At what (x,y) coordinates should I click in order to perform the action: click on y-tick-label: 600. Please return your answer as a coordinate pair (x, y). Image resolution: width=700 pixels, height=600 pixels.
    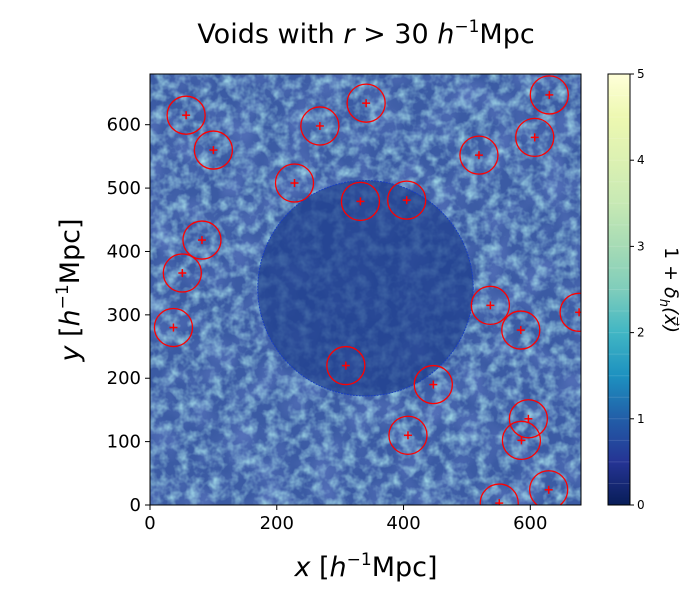
    Looking at the image, I should click on (124, 125).